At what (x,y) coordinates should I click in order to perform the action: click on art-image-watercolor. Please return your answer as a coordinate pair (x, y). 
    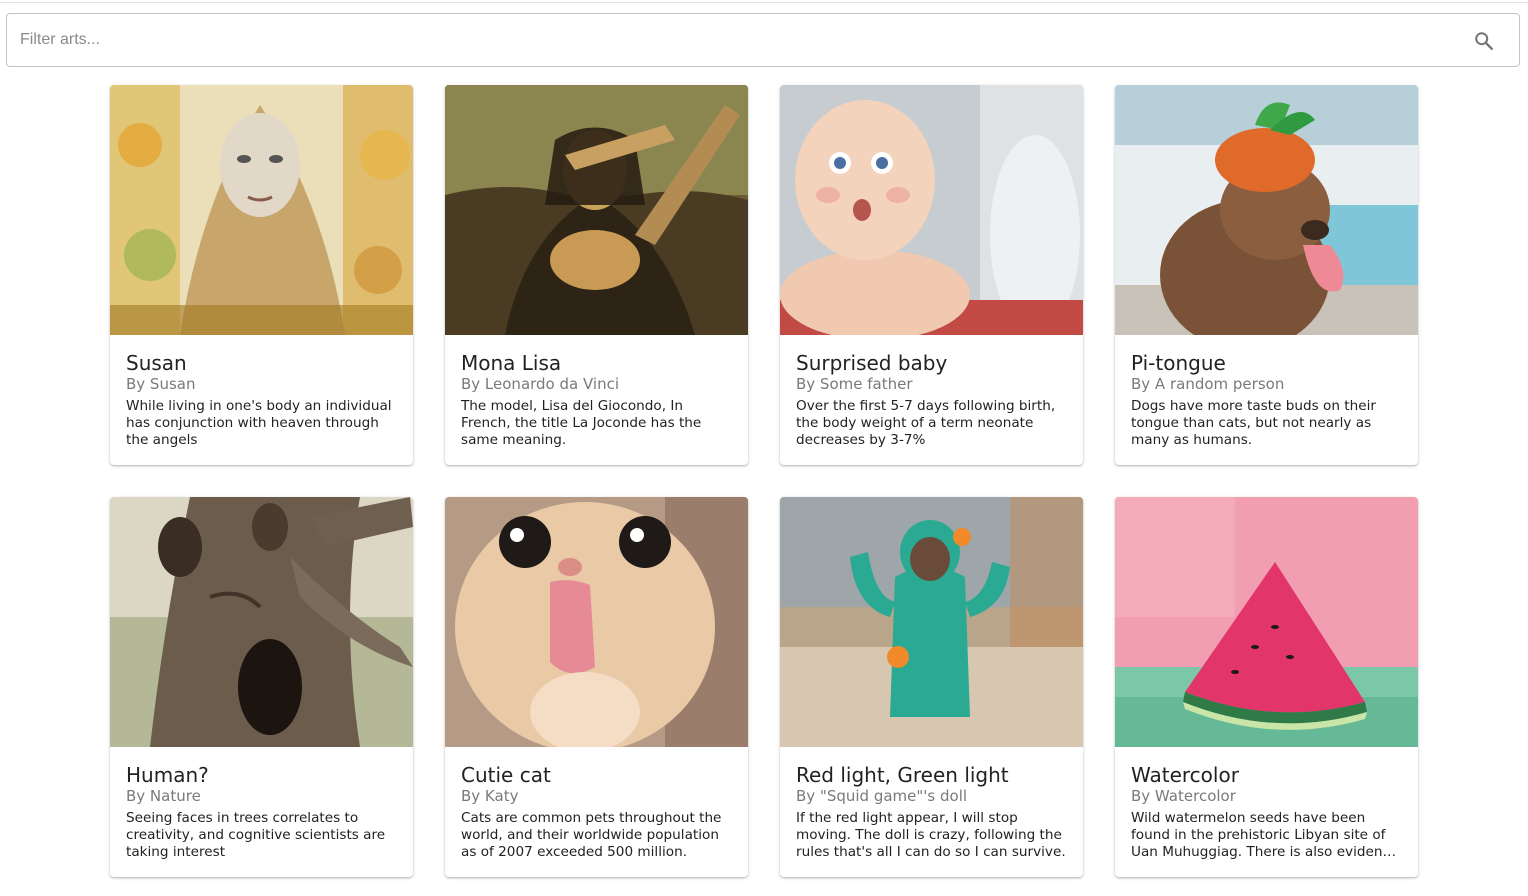
    Looking at the image, I should click on (1266, 622).